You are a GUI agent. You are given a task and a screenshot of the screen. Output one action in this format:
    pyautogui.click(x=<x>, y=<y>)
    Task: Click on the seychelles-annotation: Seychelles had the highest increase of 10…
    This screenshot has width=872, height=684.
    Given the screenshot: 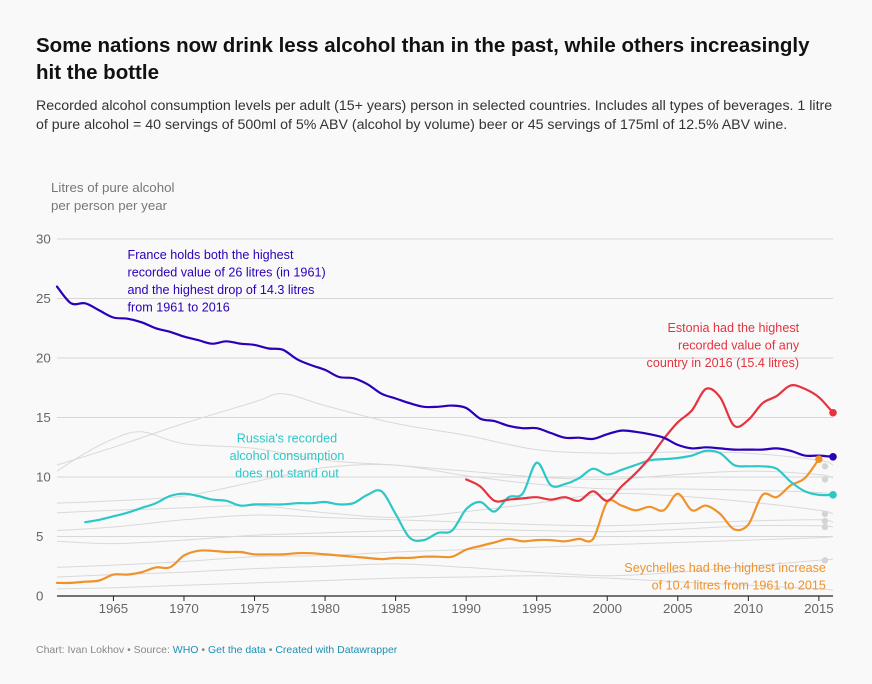 What is the action you would take?
    pyautogui.click(x=725, y=577)
    